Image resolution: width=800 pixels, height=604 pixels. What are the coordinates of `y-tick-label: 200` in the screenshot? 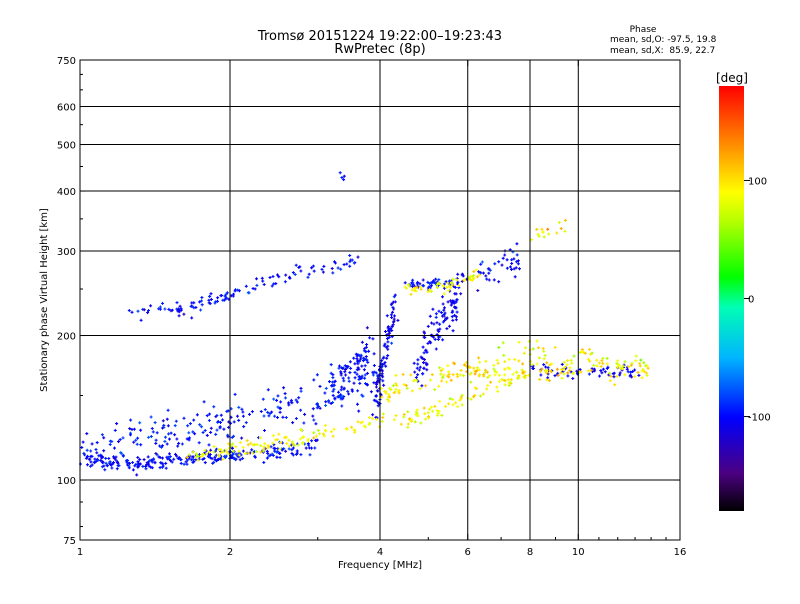 It's located at (66, 337).